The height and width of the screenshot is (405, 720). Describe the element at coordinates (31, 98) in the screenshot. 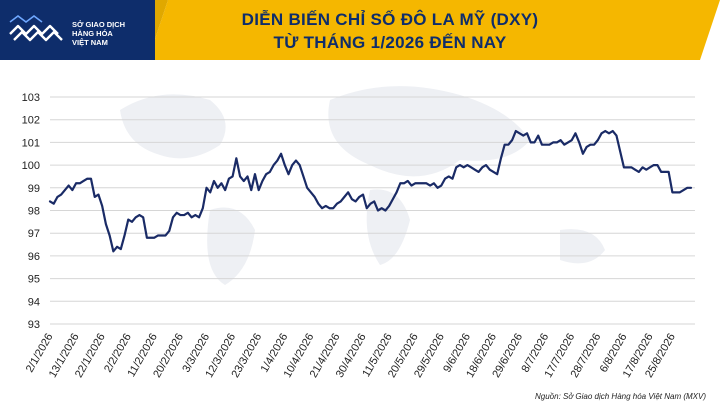

I see `y-tick-label: 103` at that location.